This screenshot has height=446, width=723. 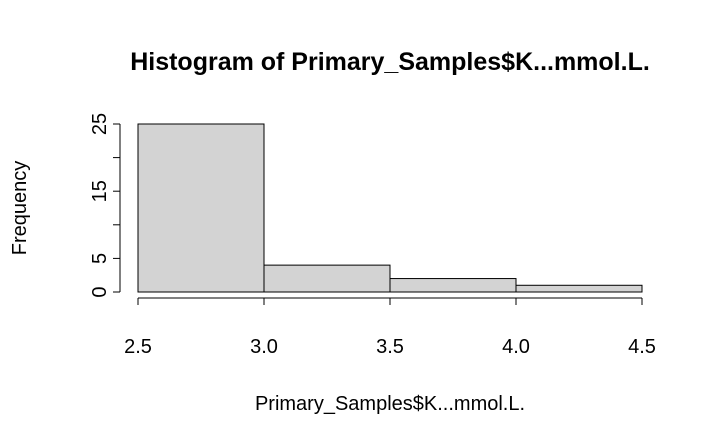 What do you see at coordinates (105, 205) in the screenshot?
I see `y-axis: 0 5 15 25` at bounding box center [105, 205].